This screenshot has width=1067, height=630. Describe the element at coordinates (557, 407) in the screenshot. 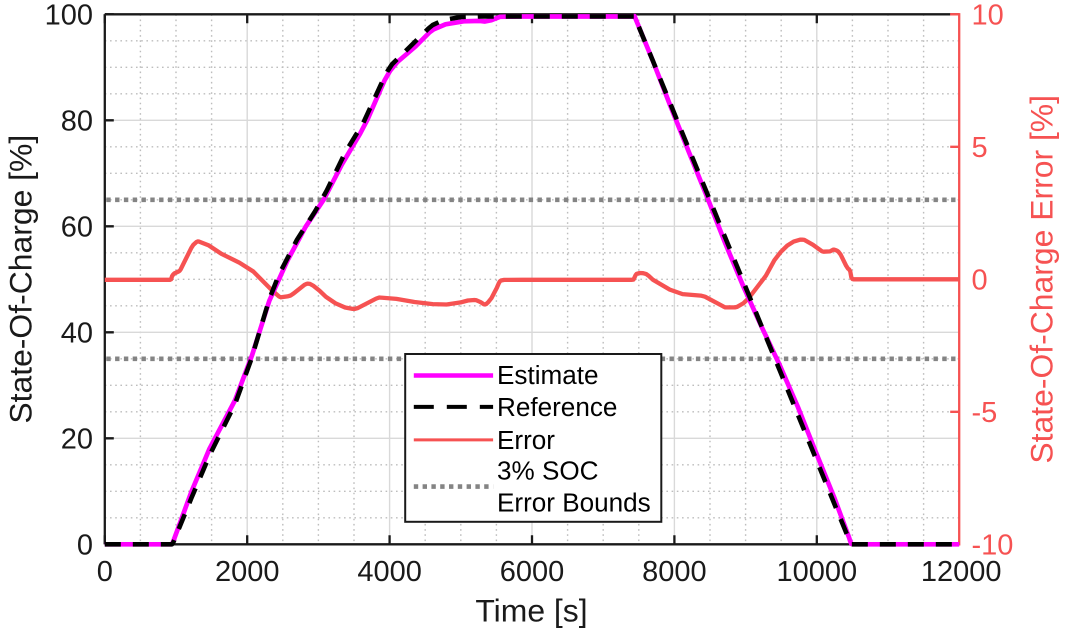

I see `svg-text: Reference` at that location.